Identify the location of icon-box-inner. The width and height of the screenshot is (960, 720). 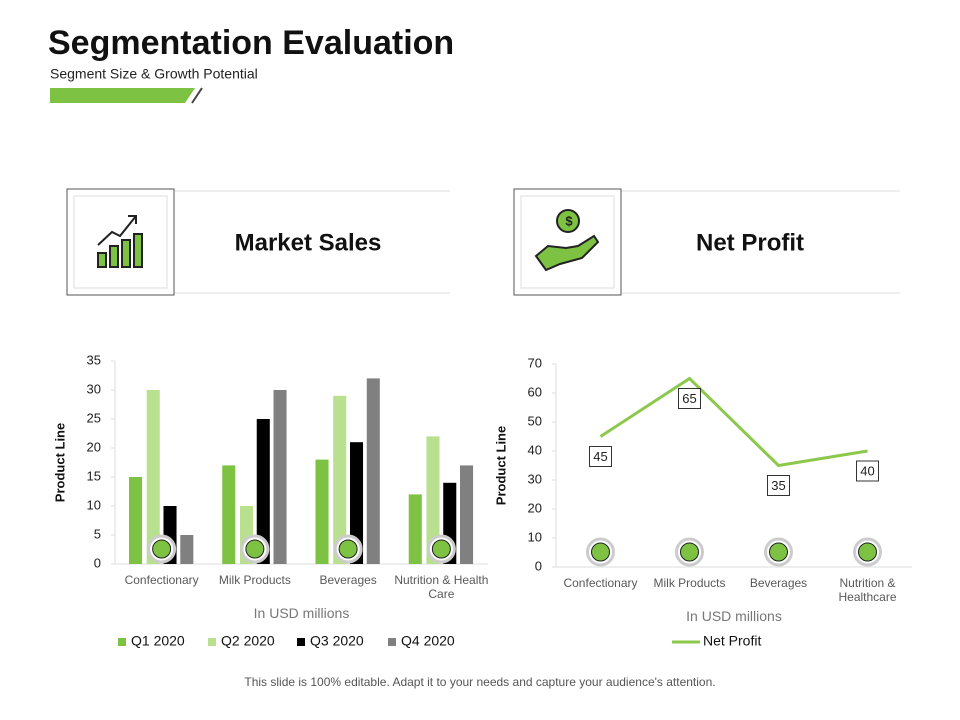
(120, 242).